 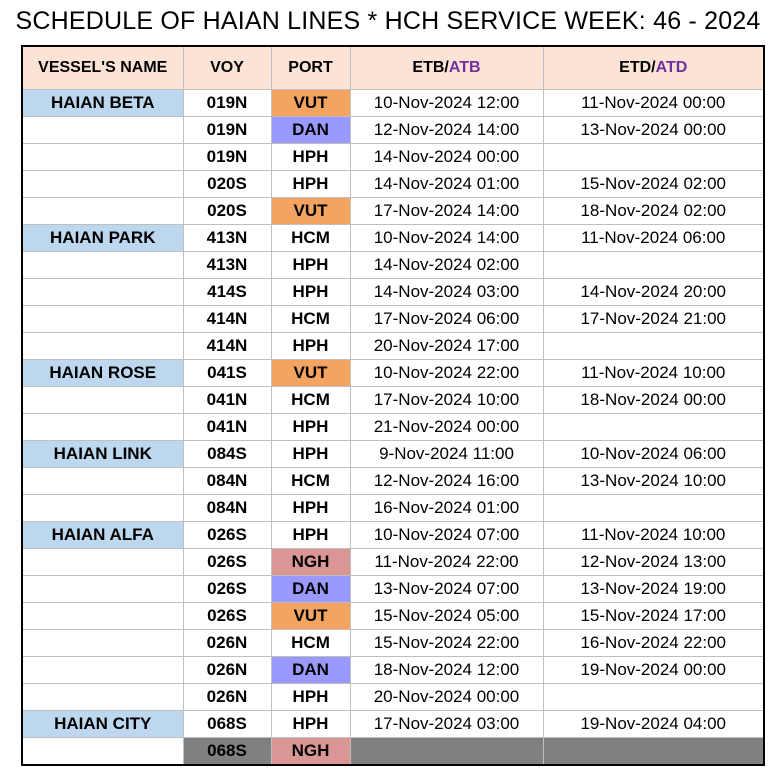 I want to click on etb-cell: 15-Nov-2024 05:00, so click(x=446, y=616).